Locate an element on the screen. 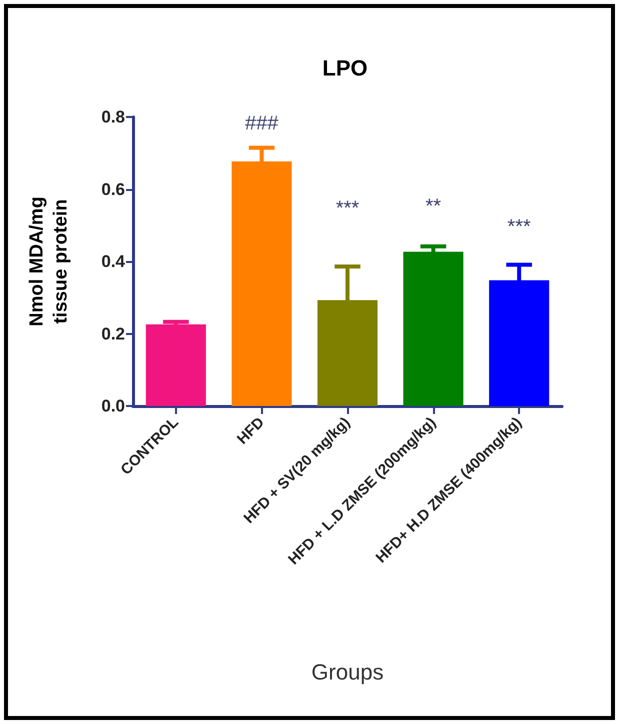 The image size is (617, 724). y-tick-label: 0.4 is located at coordinates (113, 261).